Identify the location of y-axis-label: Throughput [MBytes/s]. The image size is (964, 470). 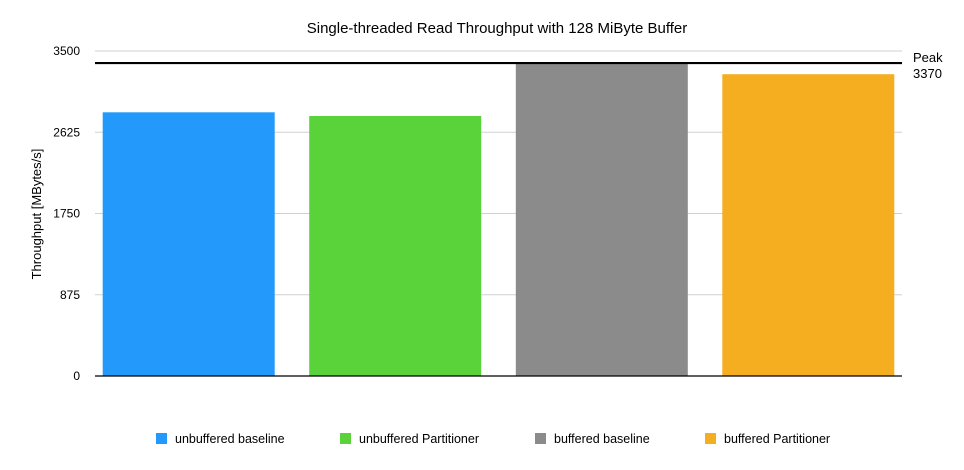
(36, 214).